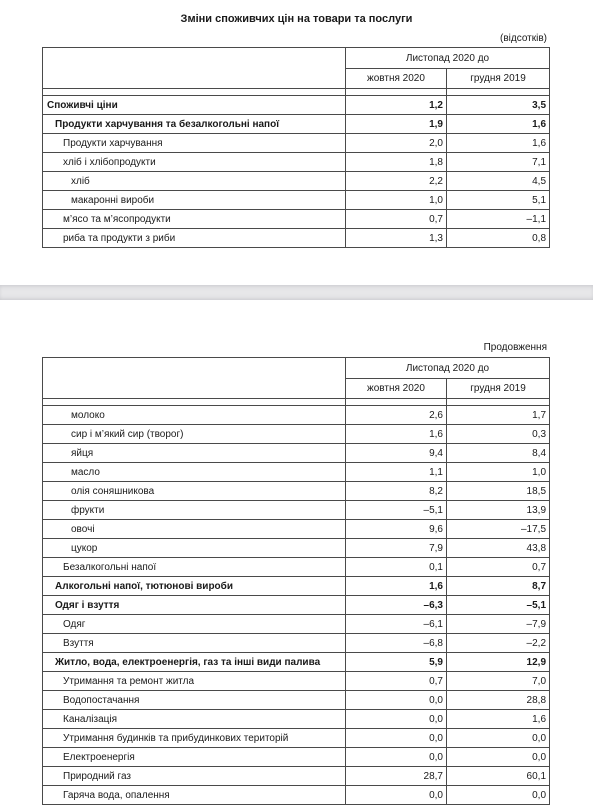  What do you see at coordinates (396, 415) in the screenshot?
I see `row-value-prev-month: 2,6` at bounding box center [396, 415].